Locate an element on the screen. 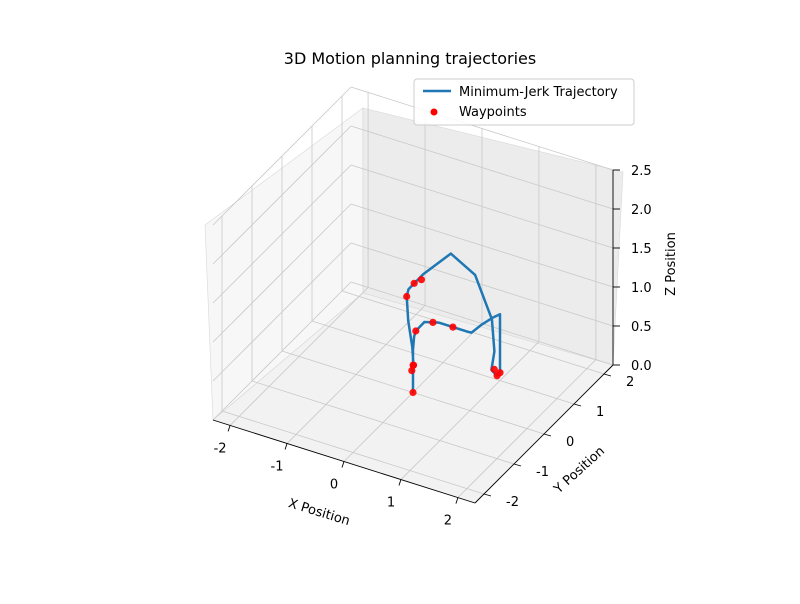 The image size is (800, 604). z-tick-label: 0.5 is located at coordinates (641, 327).